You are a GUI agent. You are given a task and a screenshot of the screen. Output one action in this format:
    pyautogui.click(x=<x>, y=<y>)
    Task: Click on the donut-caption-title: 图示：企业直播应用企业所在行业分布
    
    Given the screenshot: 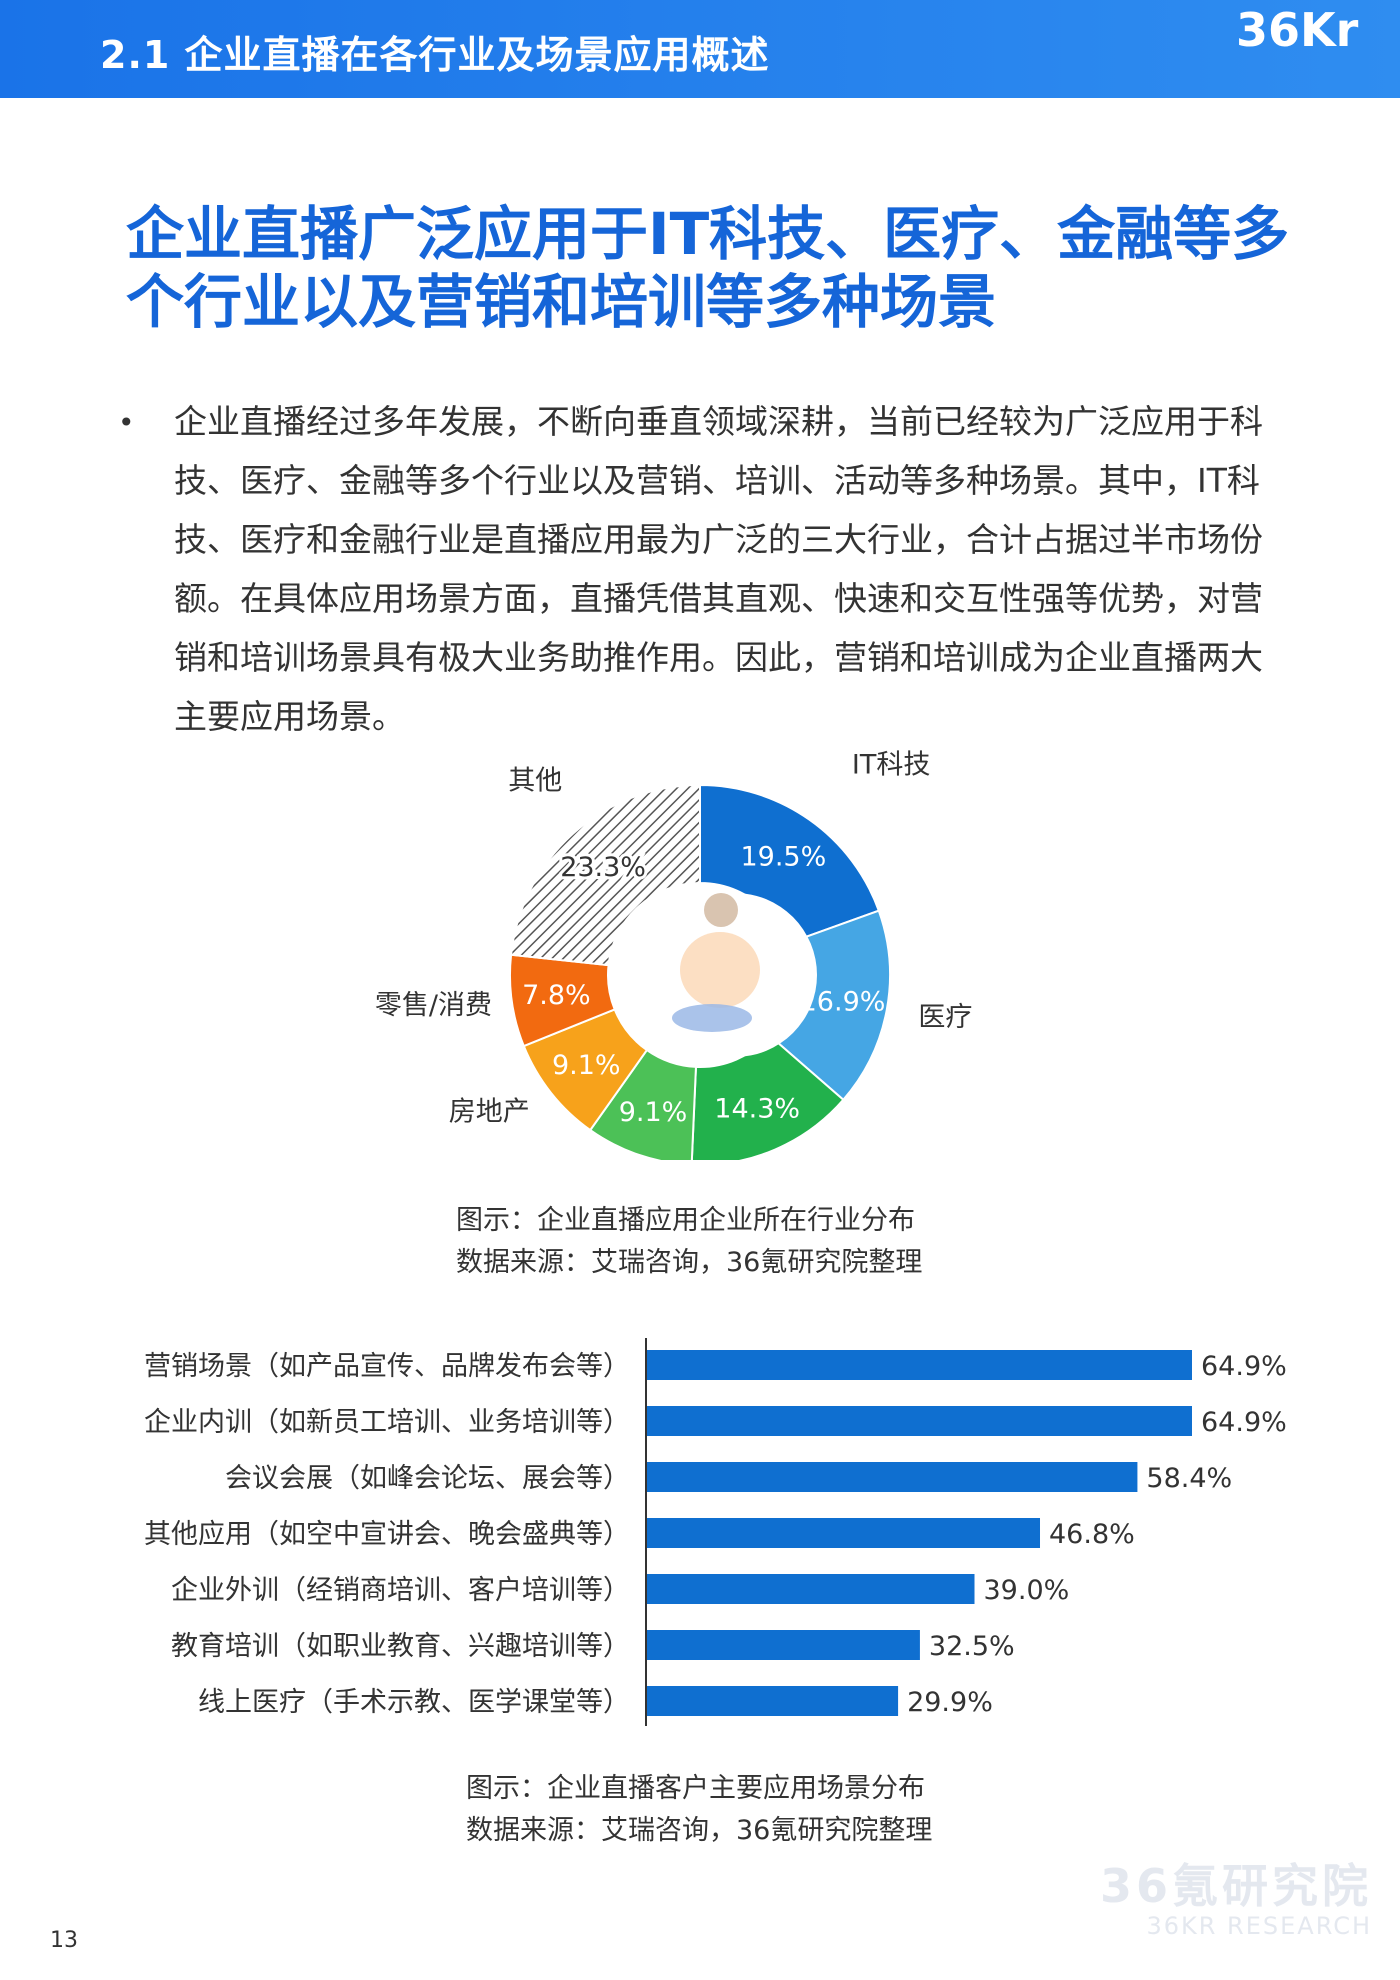 What is the action you would take?
    pyautogui.click(x=685, y=1220)
    